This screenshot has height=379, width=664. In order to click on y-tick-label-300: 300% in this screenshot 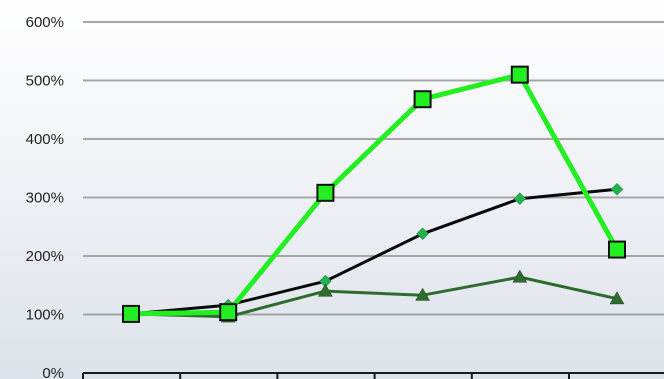, I will do `click(45, 198)`.